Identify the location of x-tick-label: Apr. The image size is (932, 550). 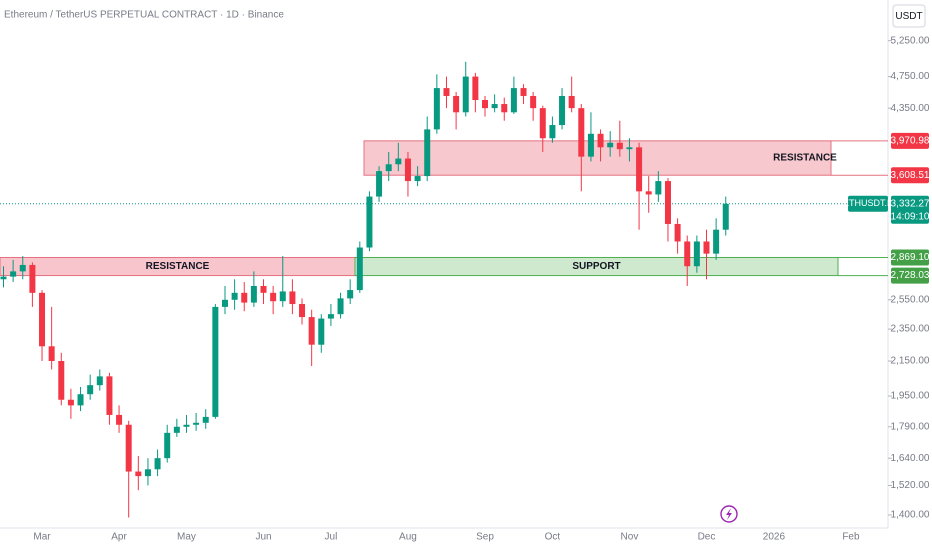
(119, 537).